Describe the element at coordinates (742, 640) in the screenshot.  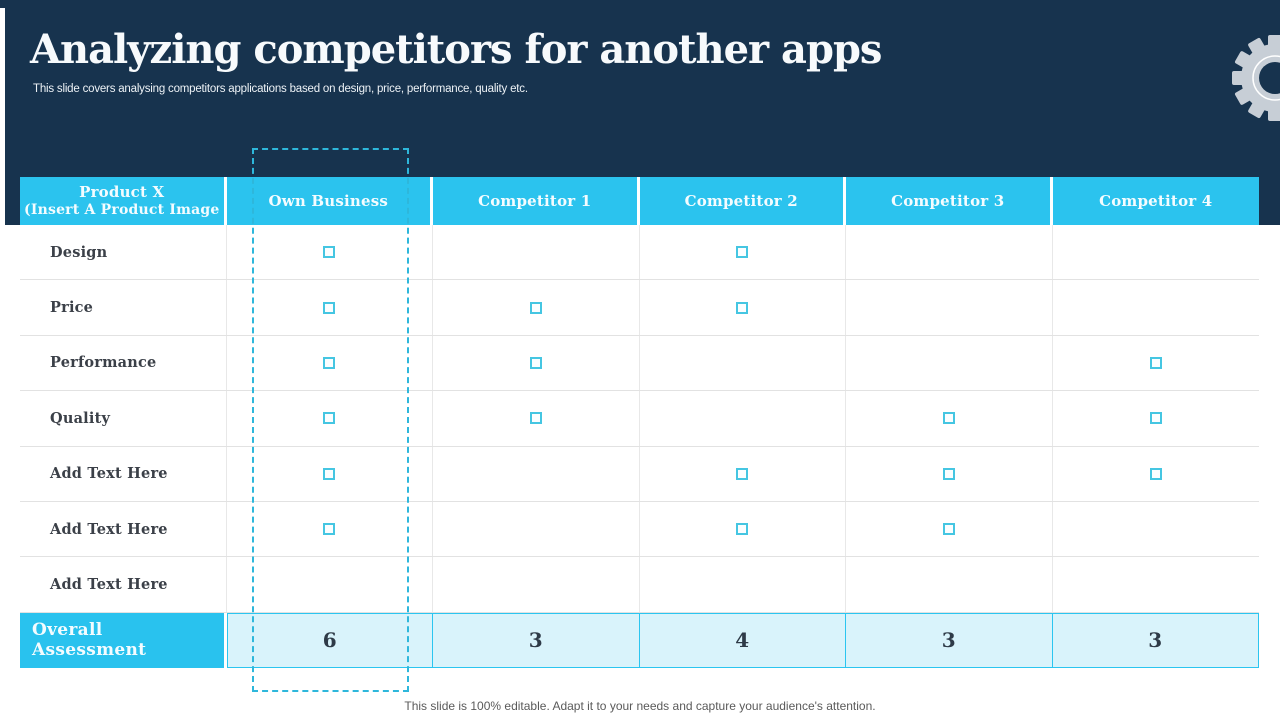
I see `overall-score: 4` at that location.